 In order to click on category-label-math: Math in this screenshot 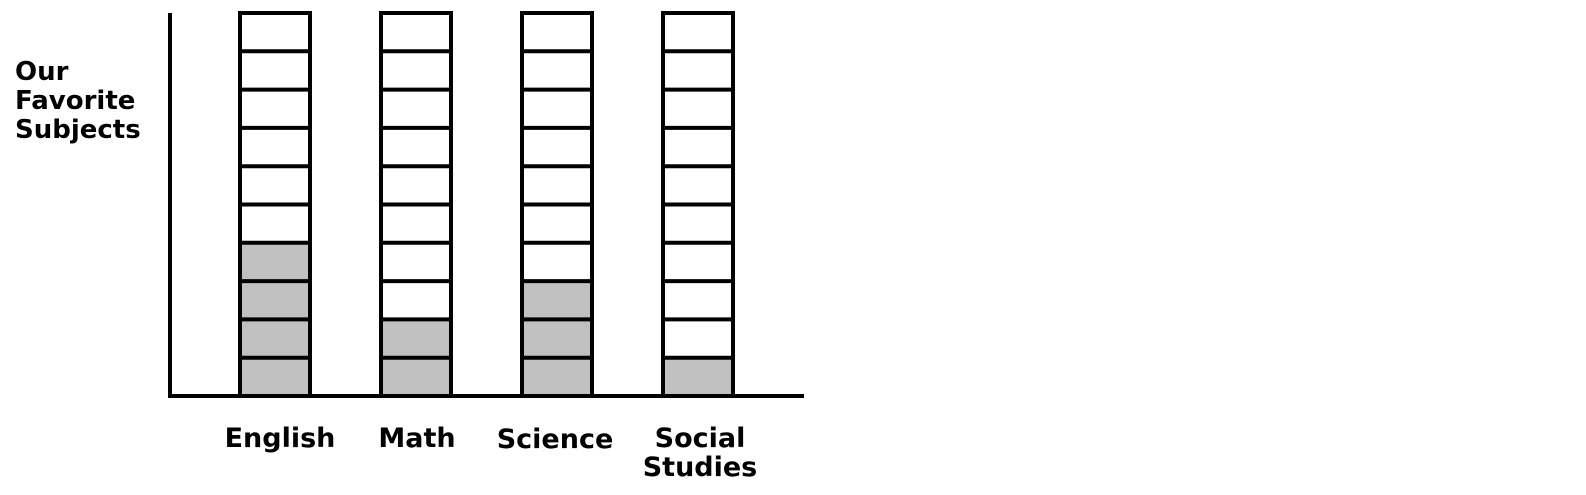, I will do `click(416, 438)`.